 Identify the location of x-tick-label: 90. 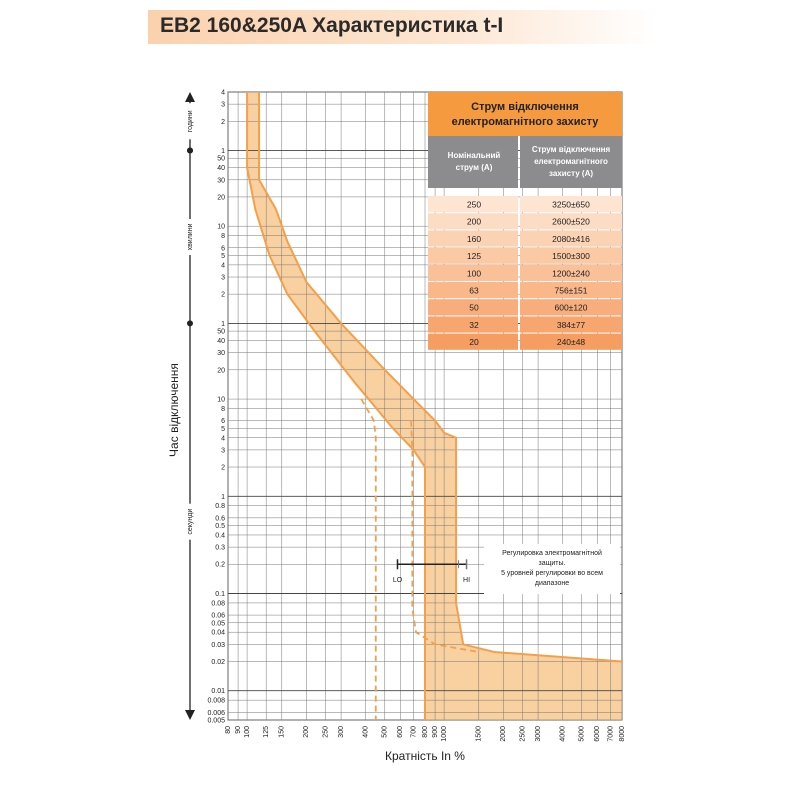
(238, 730).